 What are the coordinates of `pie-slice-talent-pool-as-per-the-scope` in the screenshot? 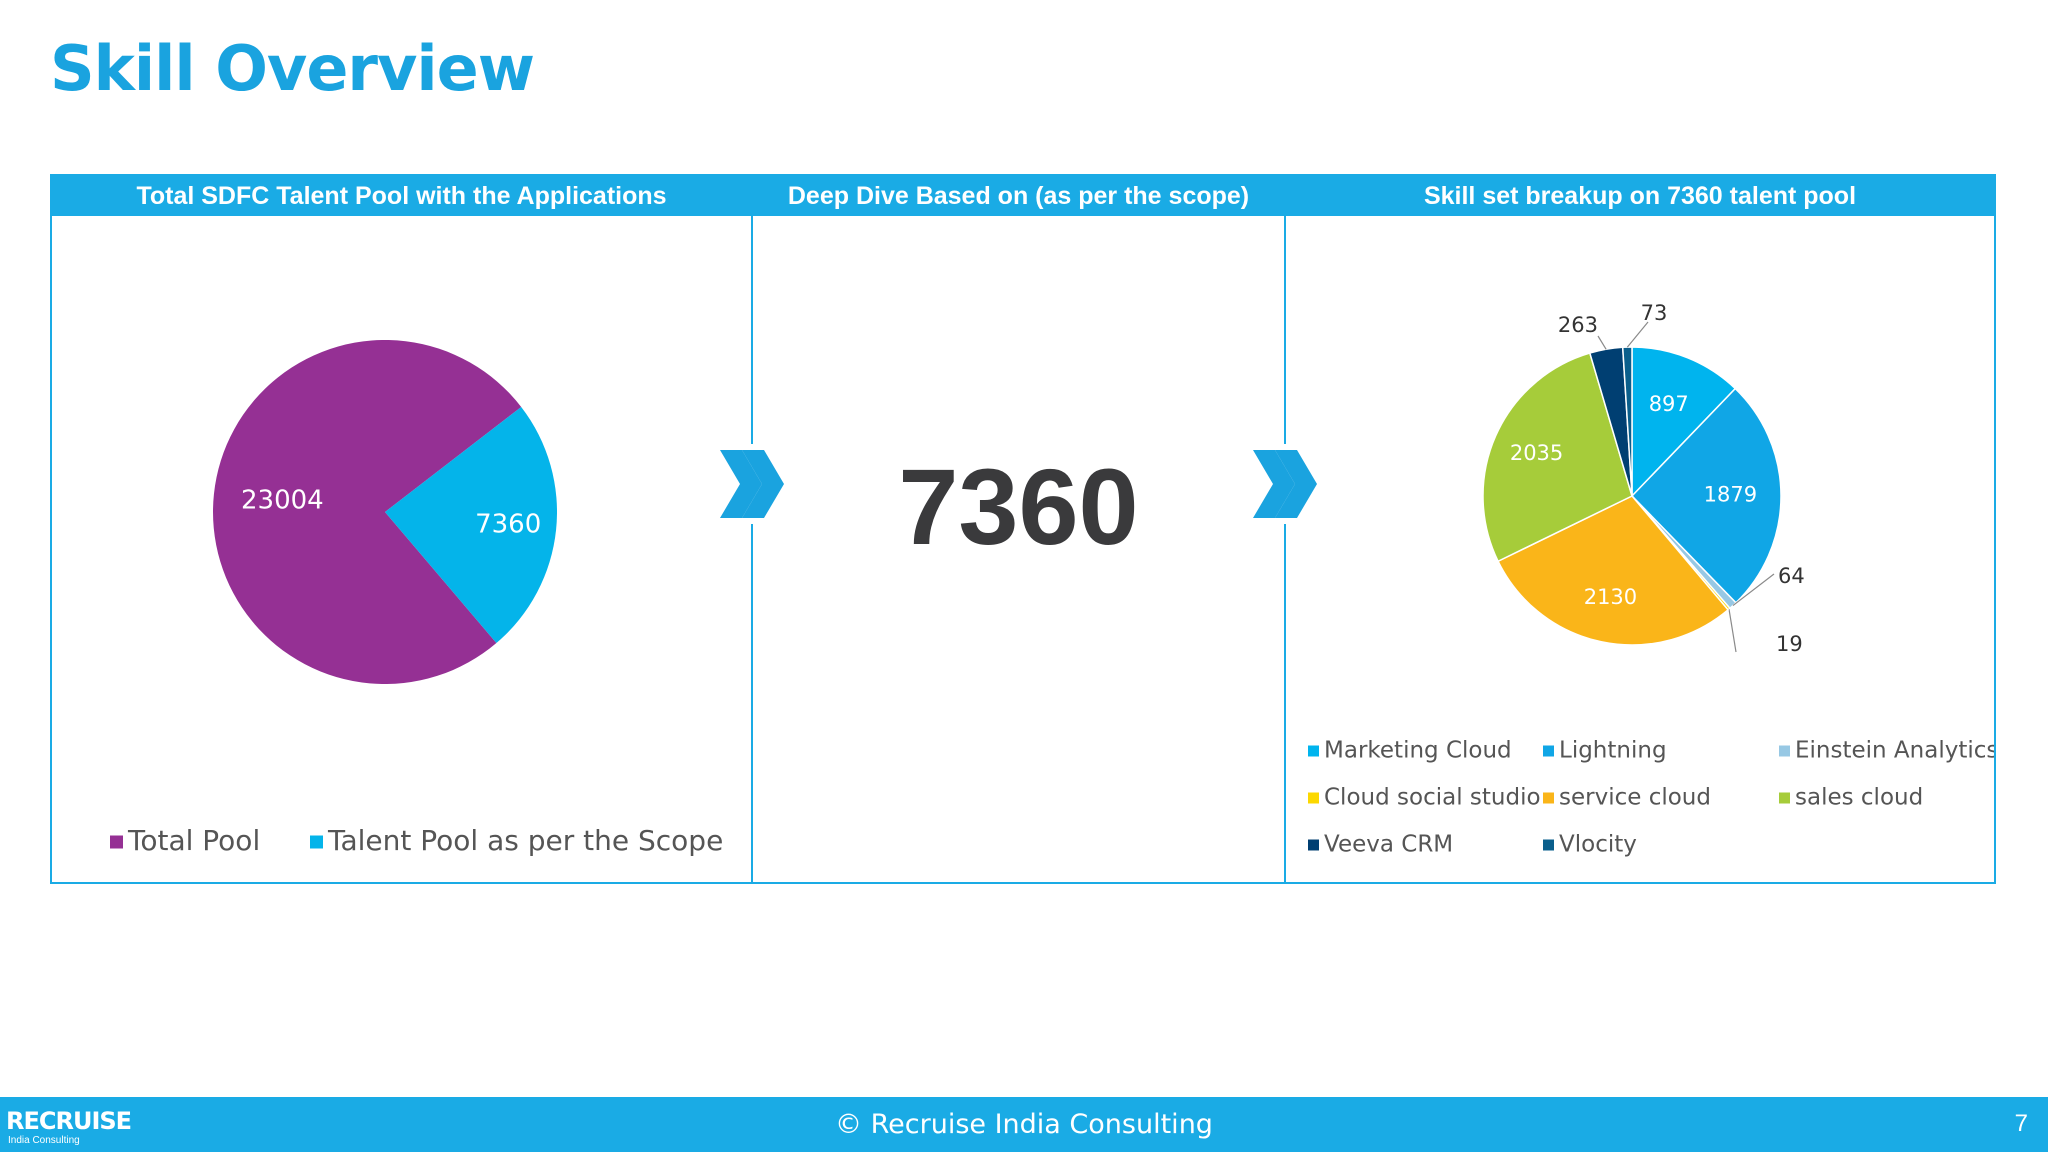 It's located at (471, 525).